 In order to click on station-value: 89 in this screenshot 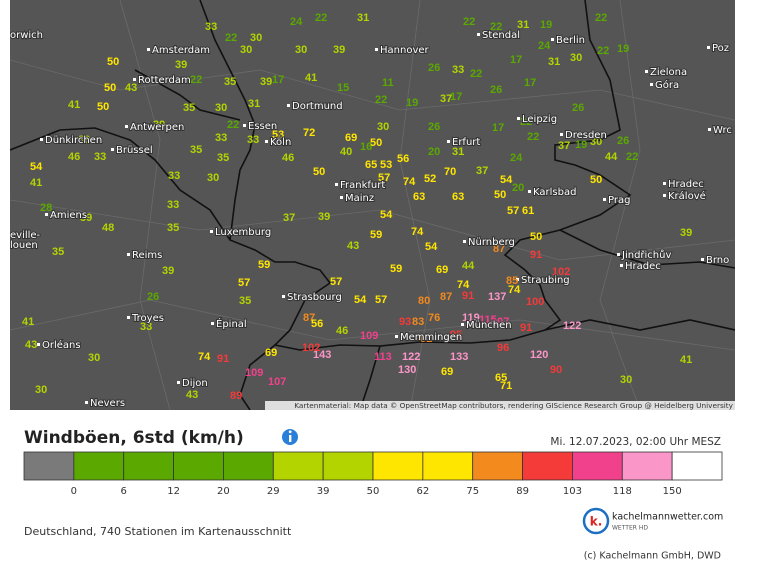, I will do `click(236, 396)`.